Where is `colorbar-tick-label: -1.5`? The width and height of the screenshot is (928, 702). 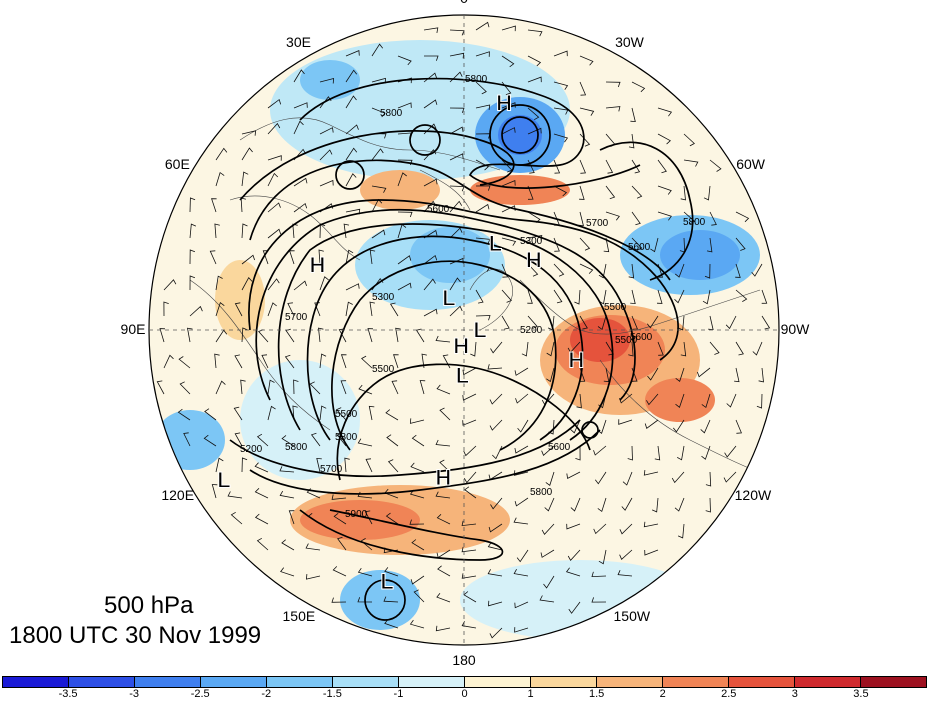
colorbar-tick-label: -1.5 is located at coordinates (332, 694).